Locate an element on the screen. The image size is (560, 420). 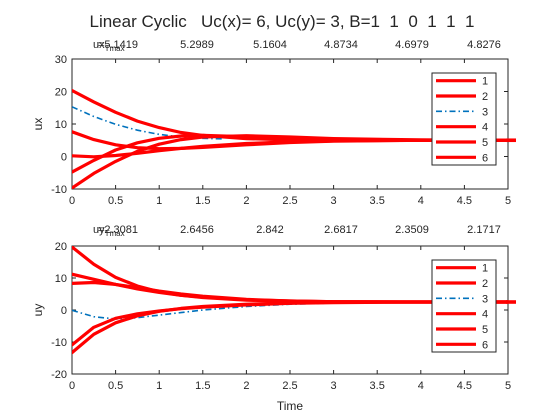
tmax-value: =2.3081 is located at coordinates (118, 230).